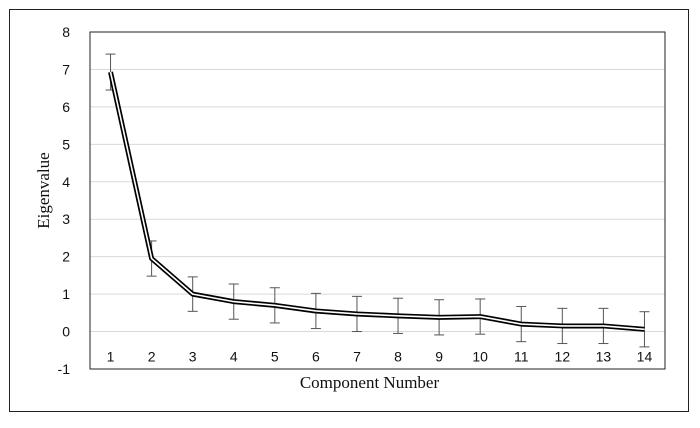  I want to click on x-tick-label: 13, so click(604, 357).